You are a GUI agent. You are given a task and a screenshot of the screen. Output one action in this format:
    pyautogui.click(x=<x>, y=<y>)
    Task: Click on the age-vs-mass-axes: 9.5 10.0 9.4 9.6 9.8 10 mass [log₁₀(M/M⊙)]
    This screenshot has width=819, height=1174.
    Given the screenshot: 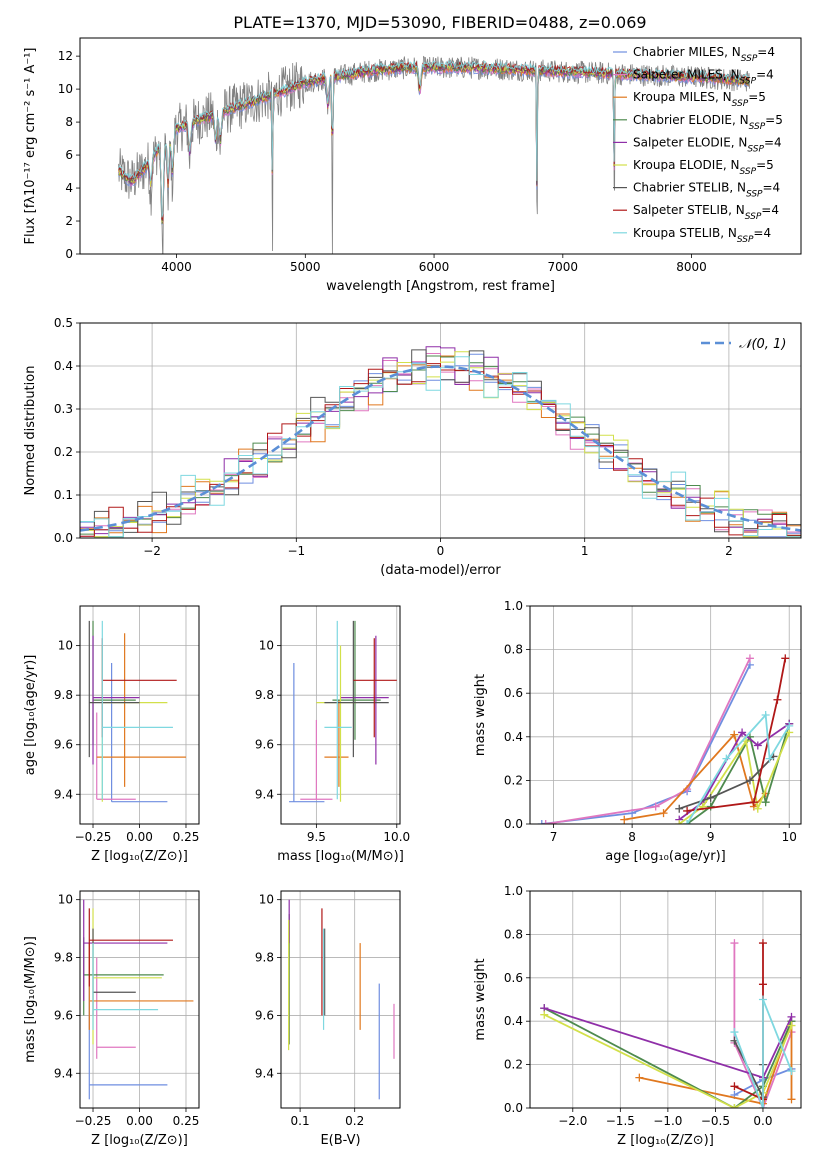 What is the action you would take?
    pyautogui.click(x=332, y=734)
    